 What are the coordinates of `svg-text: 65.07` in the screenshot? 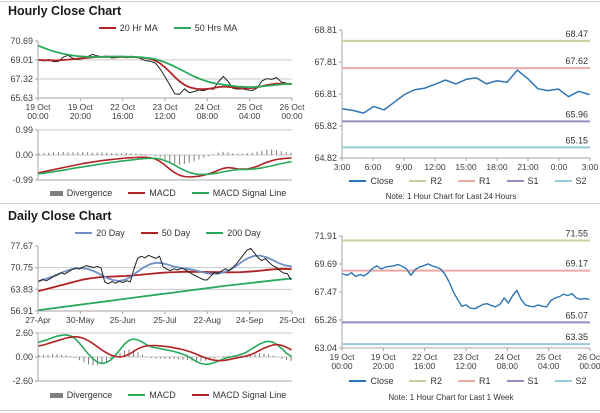 It's located at (576, 315).